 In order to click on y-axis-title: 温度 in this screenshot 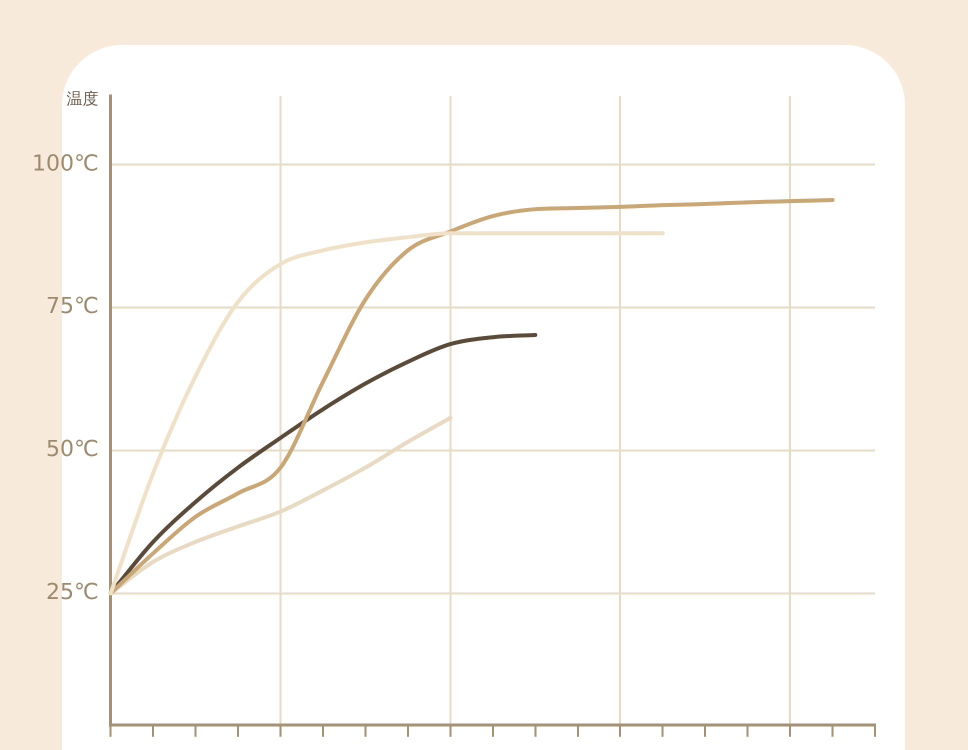, I will do `click(82, 98)`.